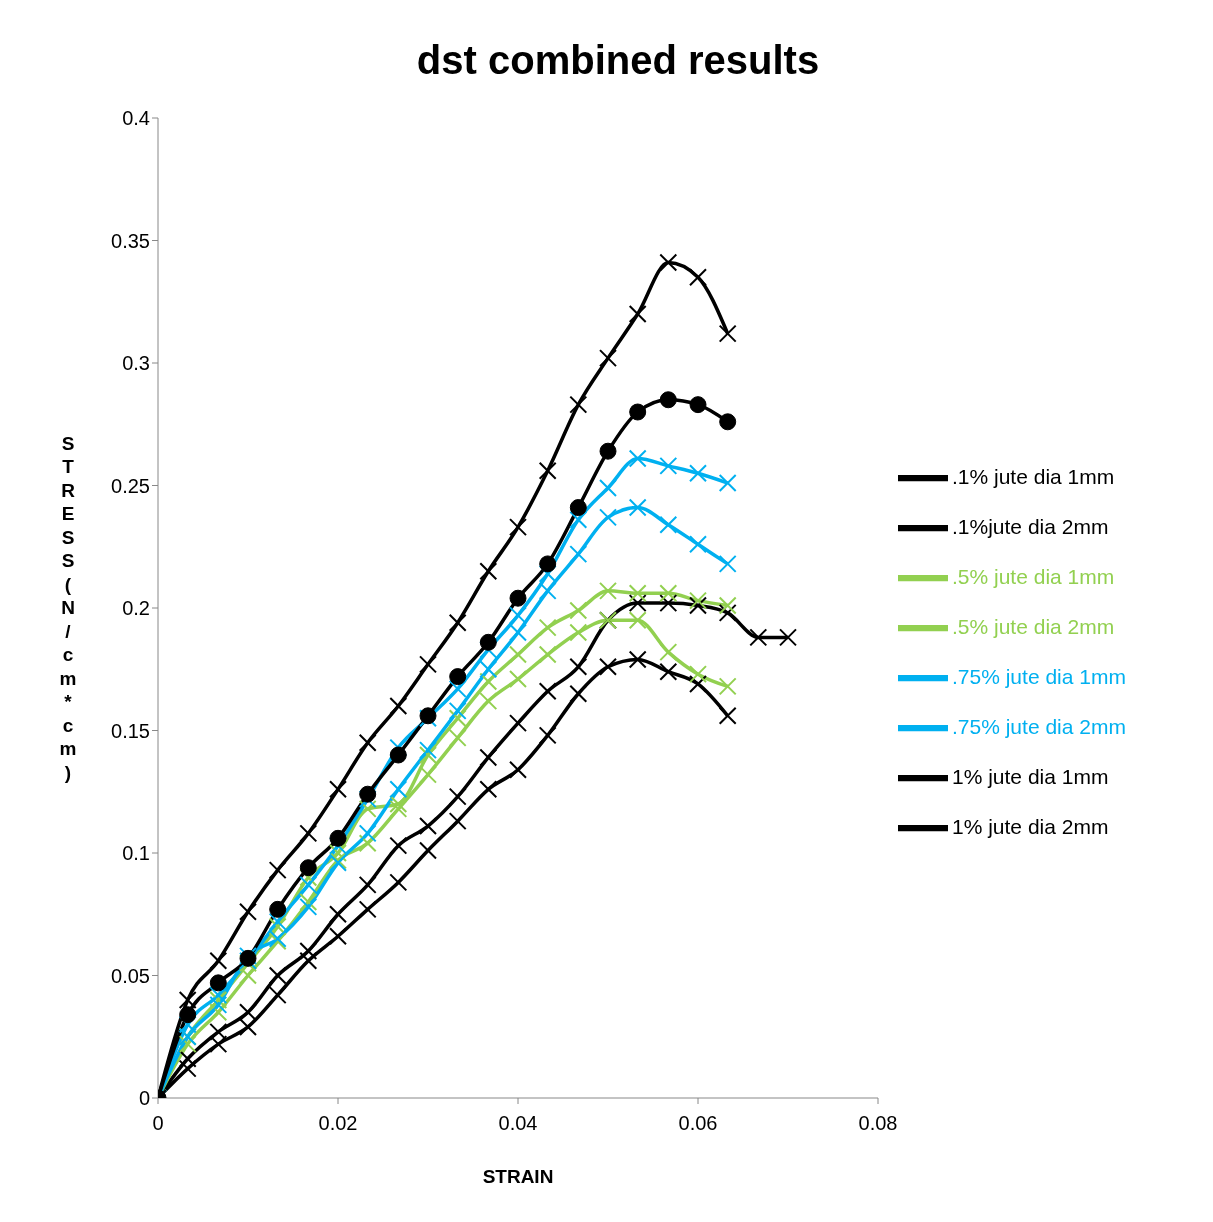 Image resolution: width=1213 pixels, height=1222 pixels. What do you see at coordinates (68, 607) in the screenshot?
I see `text: STRESS( N/cm*cm)` at bounding box center [68, 607].